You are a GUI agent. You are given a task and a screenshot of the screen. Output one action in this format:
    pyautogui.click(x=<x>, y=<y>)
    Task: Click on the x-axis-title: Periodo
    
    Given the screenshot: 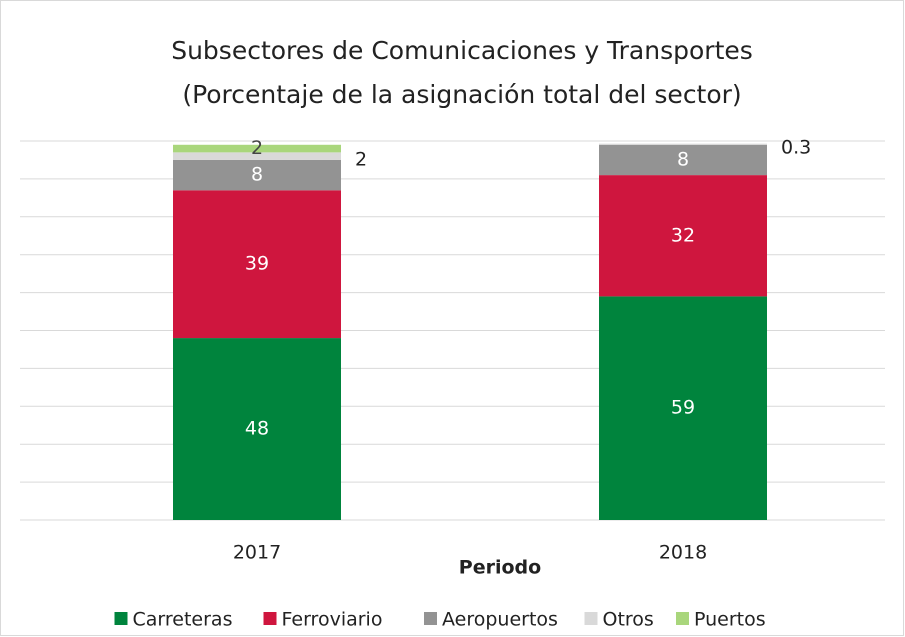 What is the action you would take?
    pyautogui.click(x=500, y=568)
    